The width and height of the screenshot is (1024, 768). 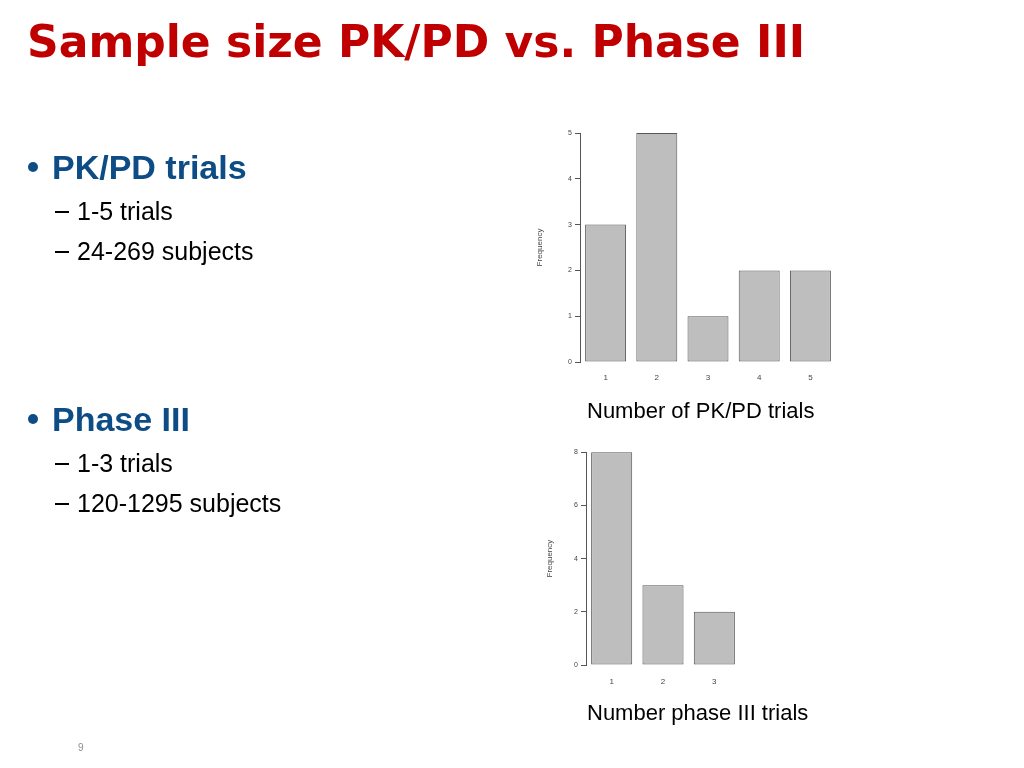 I want to click on text: 9, so click(x=81, y=748).